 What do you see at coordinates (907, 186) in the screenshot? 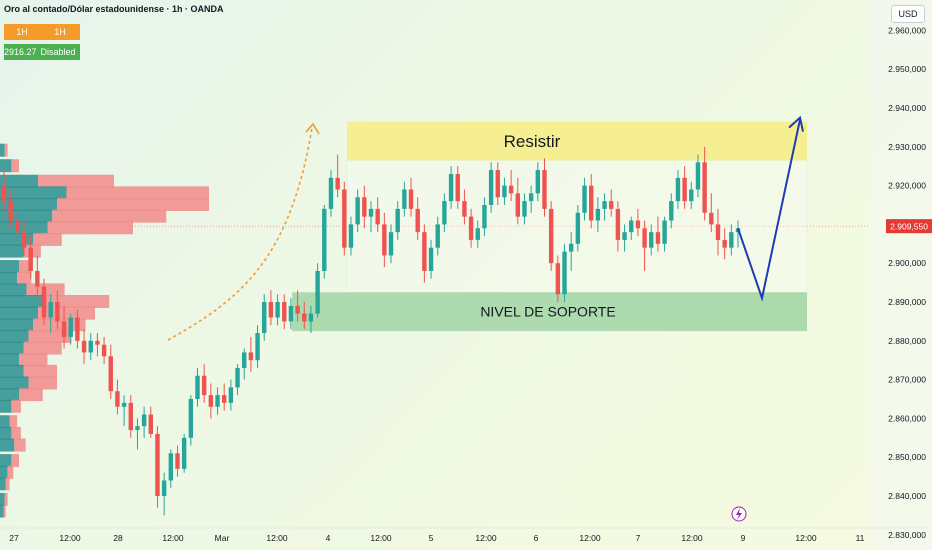
I see `y-tick-label: 2.920,000` at bounding box center [907, 186].